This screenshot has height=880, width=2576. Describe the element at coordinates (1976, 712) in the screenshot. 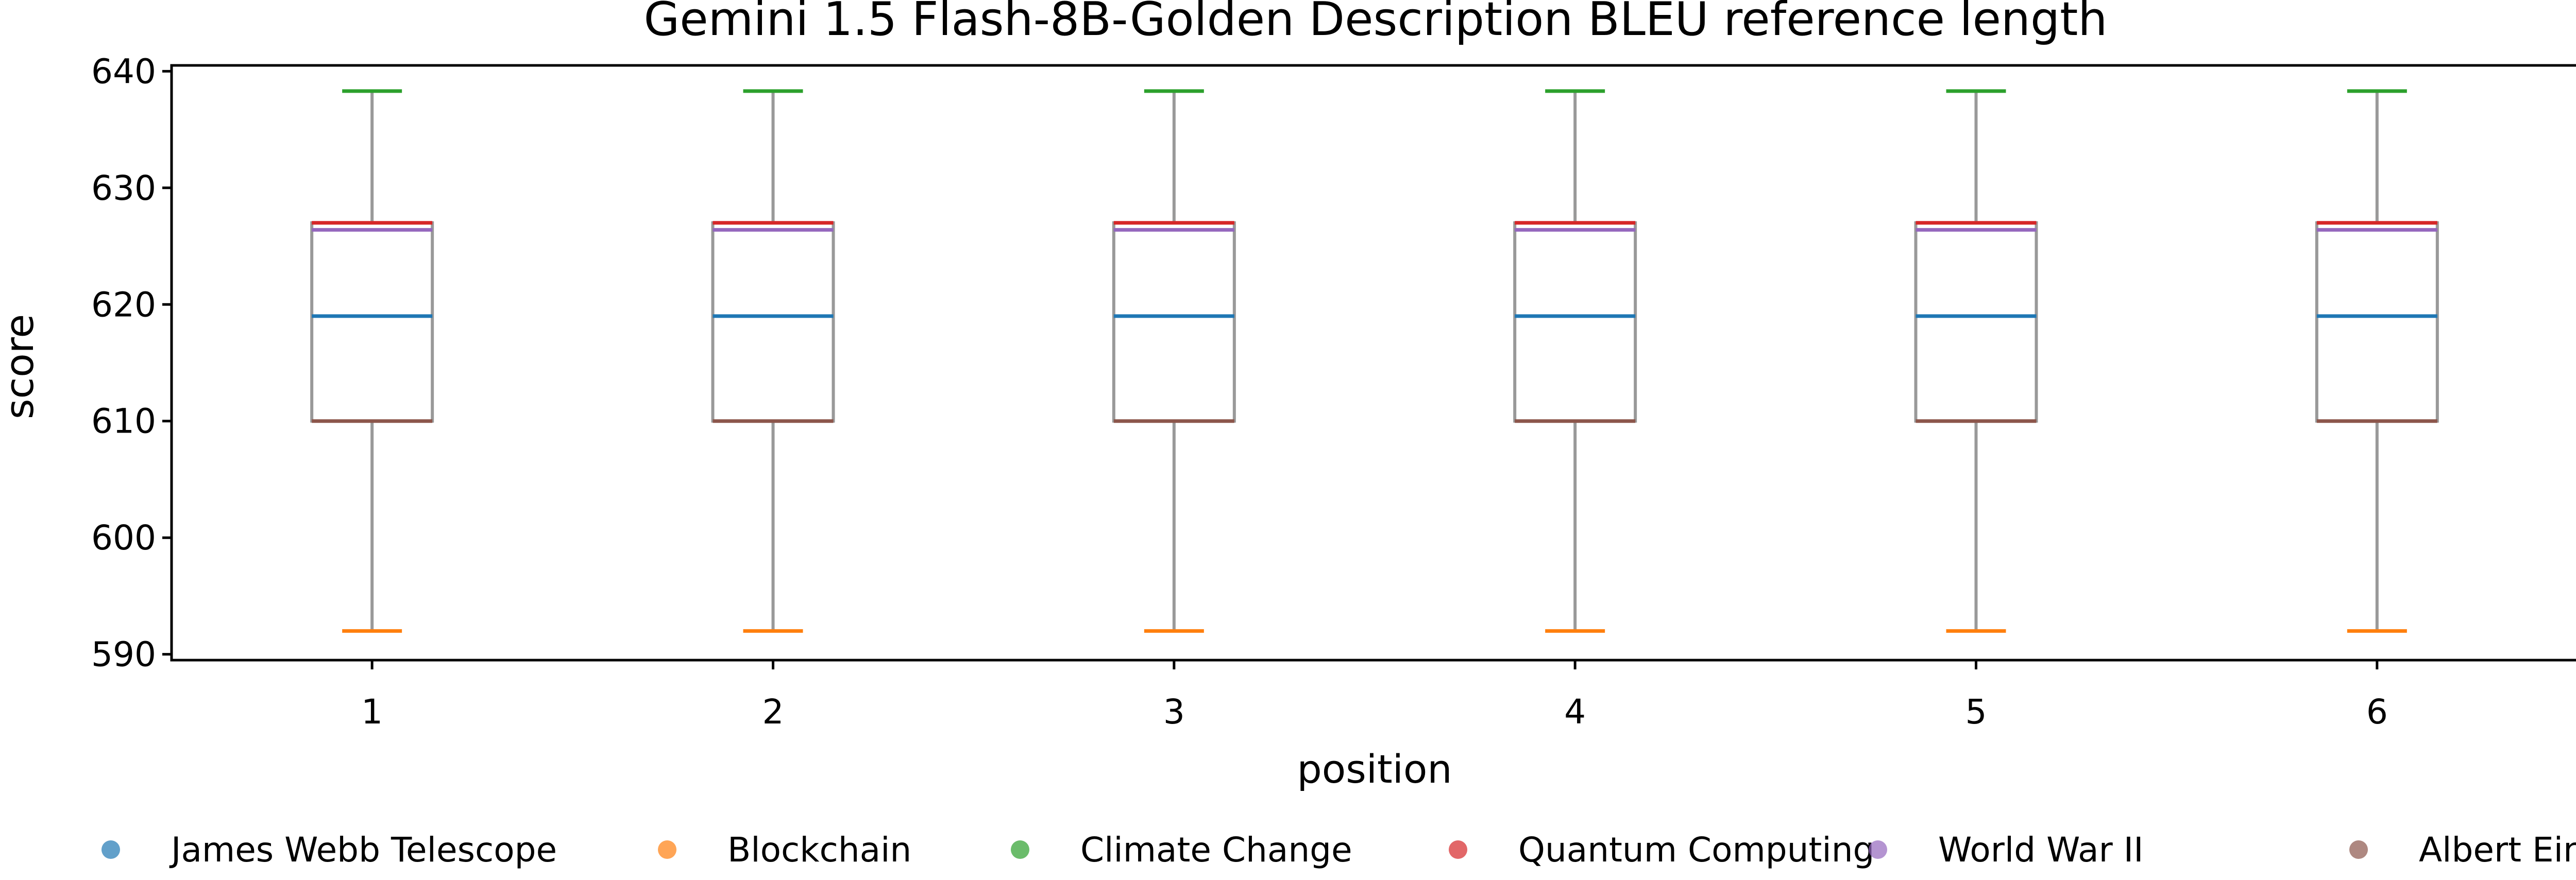

I see `x-tick-label: 5` at that location.